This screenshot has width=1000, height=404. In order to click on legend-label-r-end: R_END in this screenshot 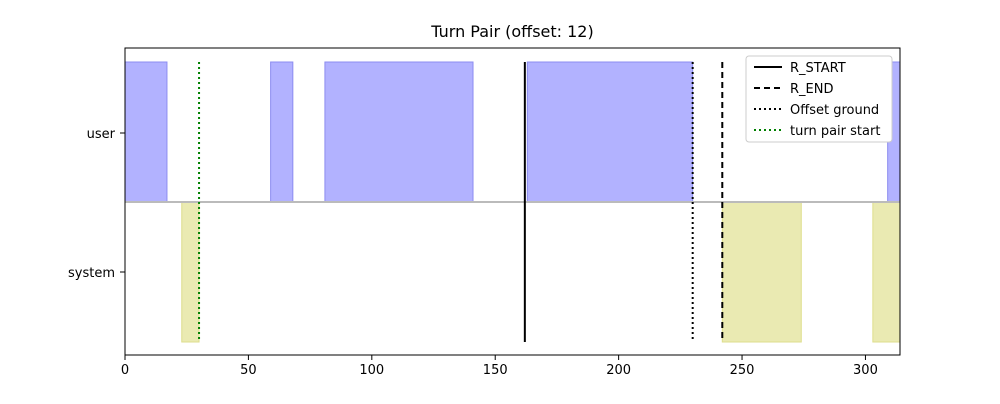, I will do `click(811, 89)`.